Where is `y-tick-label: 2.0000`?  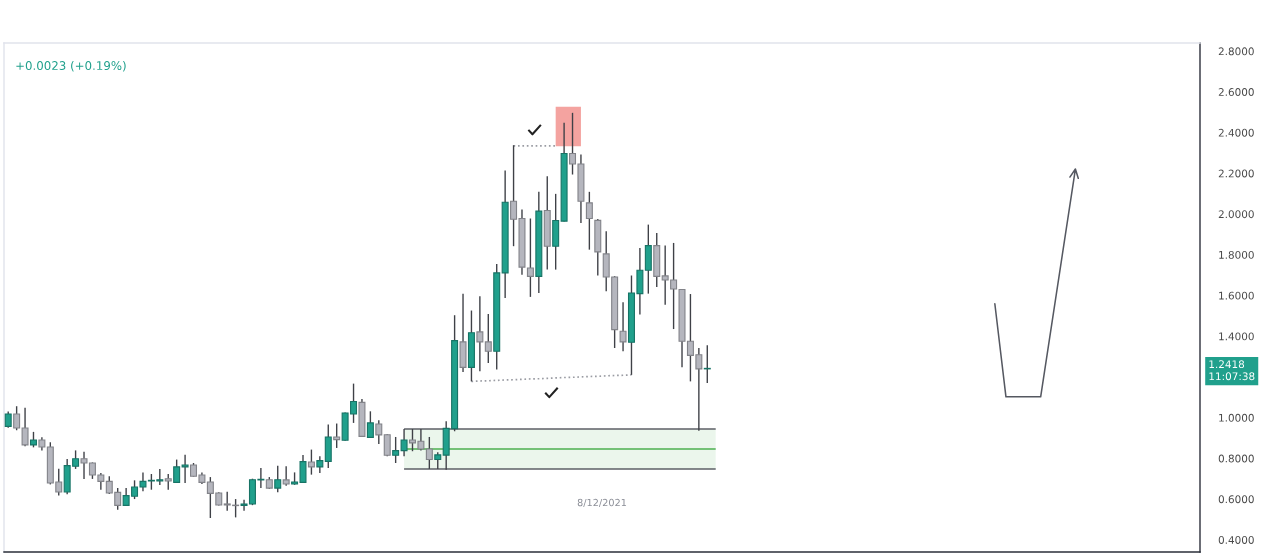
y-tick-label: 2.0000 is located at coordinates (1236, 214).